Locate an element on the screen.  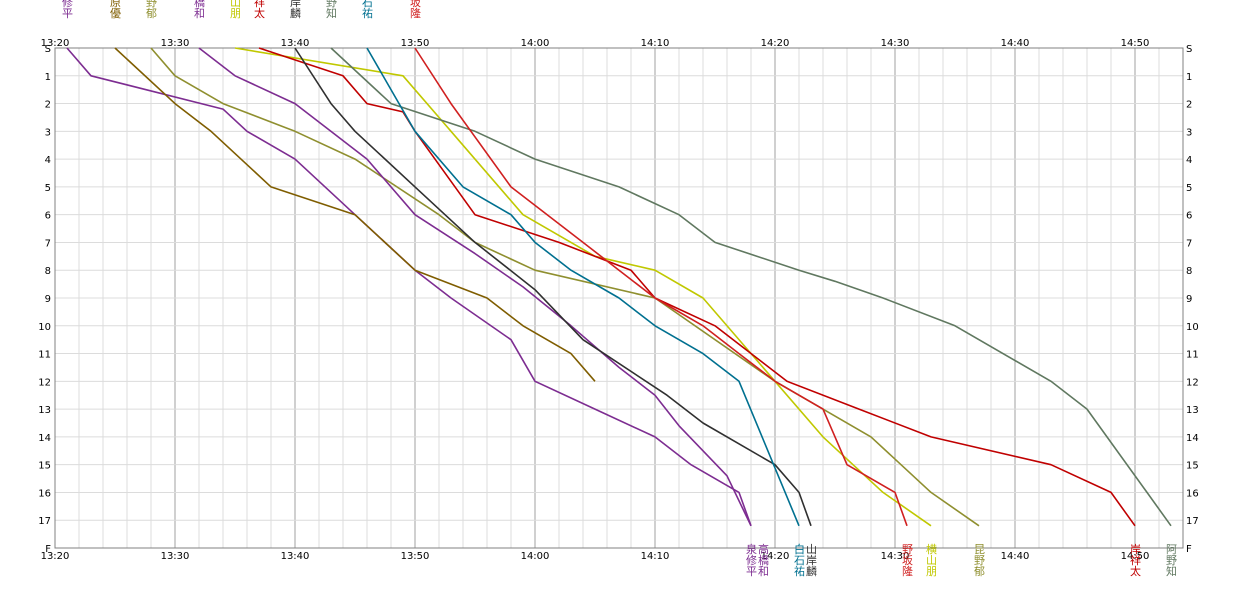
x-tick-label-bottom: 14:00 is located at coordinates (535, 556).